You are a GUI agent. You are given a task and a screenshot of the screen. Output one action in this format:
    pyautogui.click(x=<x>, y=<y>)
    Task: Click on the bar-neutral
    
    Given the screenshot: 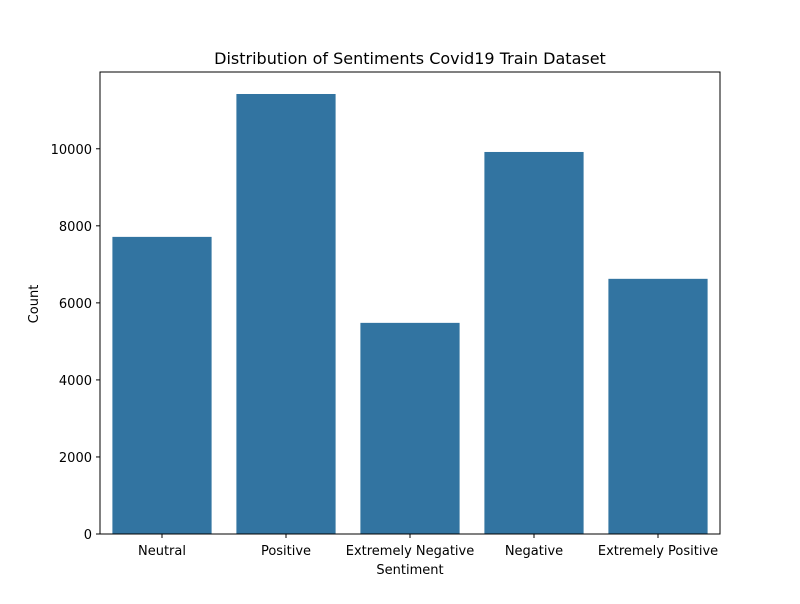 What is the action you would take?
    pyautogui.click(x=162, y=385)
    